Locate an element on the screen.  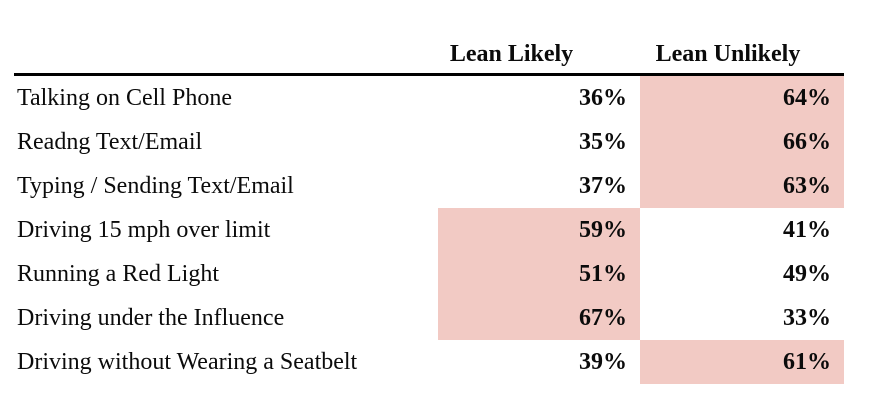
table-row: Readng Text/Email 35% 66% is located at coordinates (429, 142).